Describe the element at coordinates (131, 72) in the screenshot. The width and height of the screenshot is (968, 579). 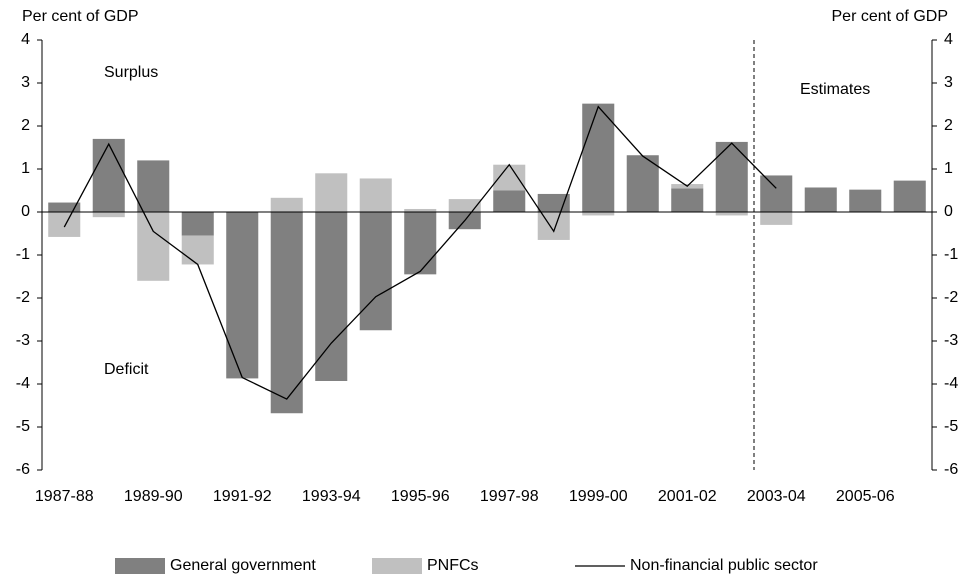
I see `annotation: Surplus` at that location.